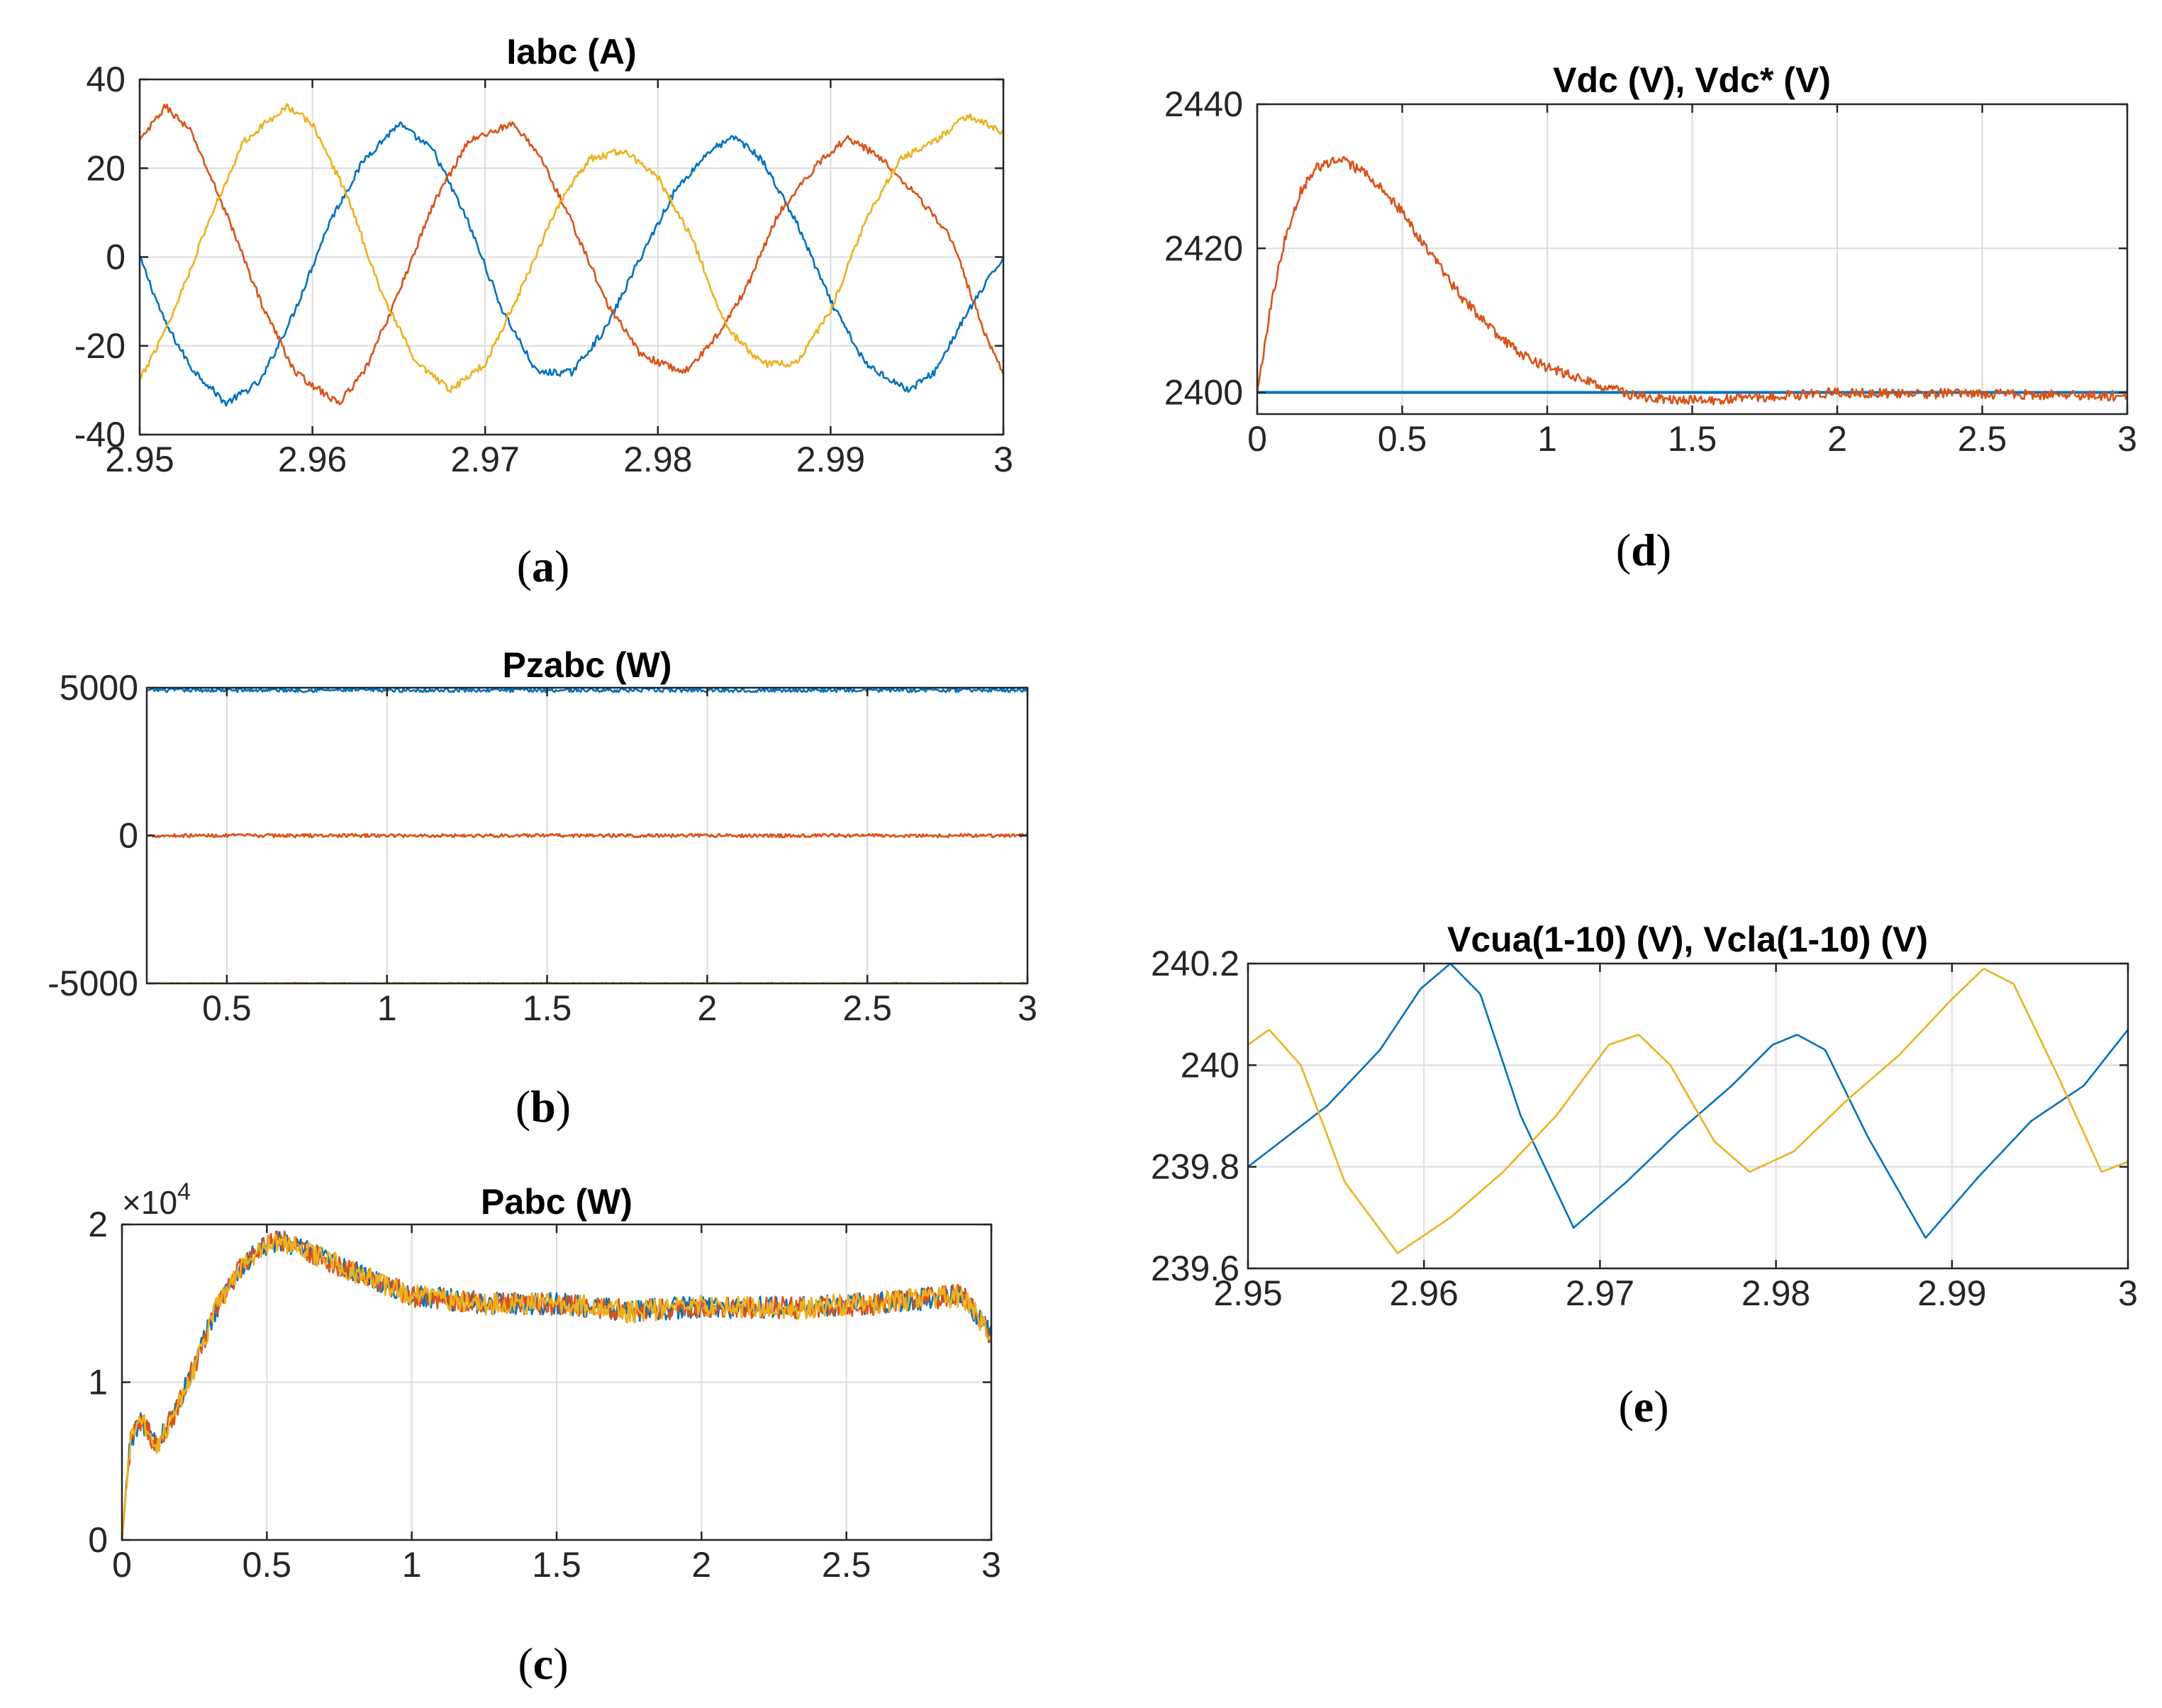  What do you see at coordinates (268, 1565) in the screenshot?
I see `panel-c-xtick-label: 0.5` at bounding box center [268, 1565].